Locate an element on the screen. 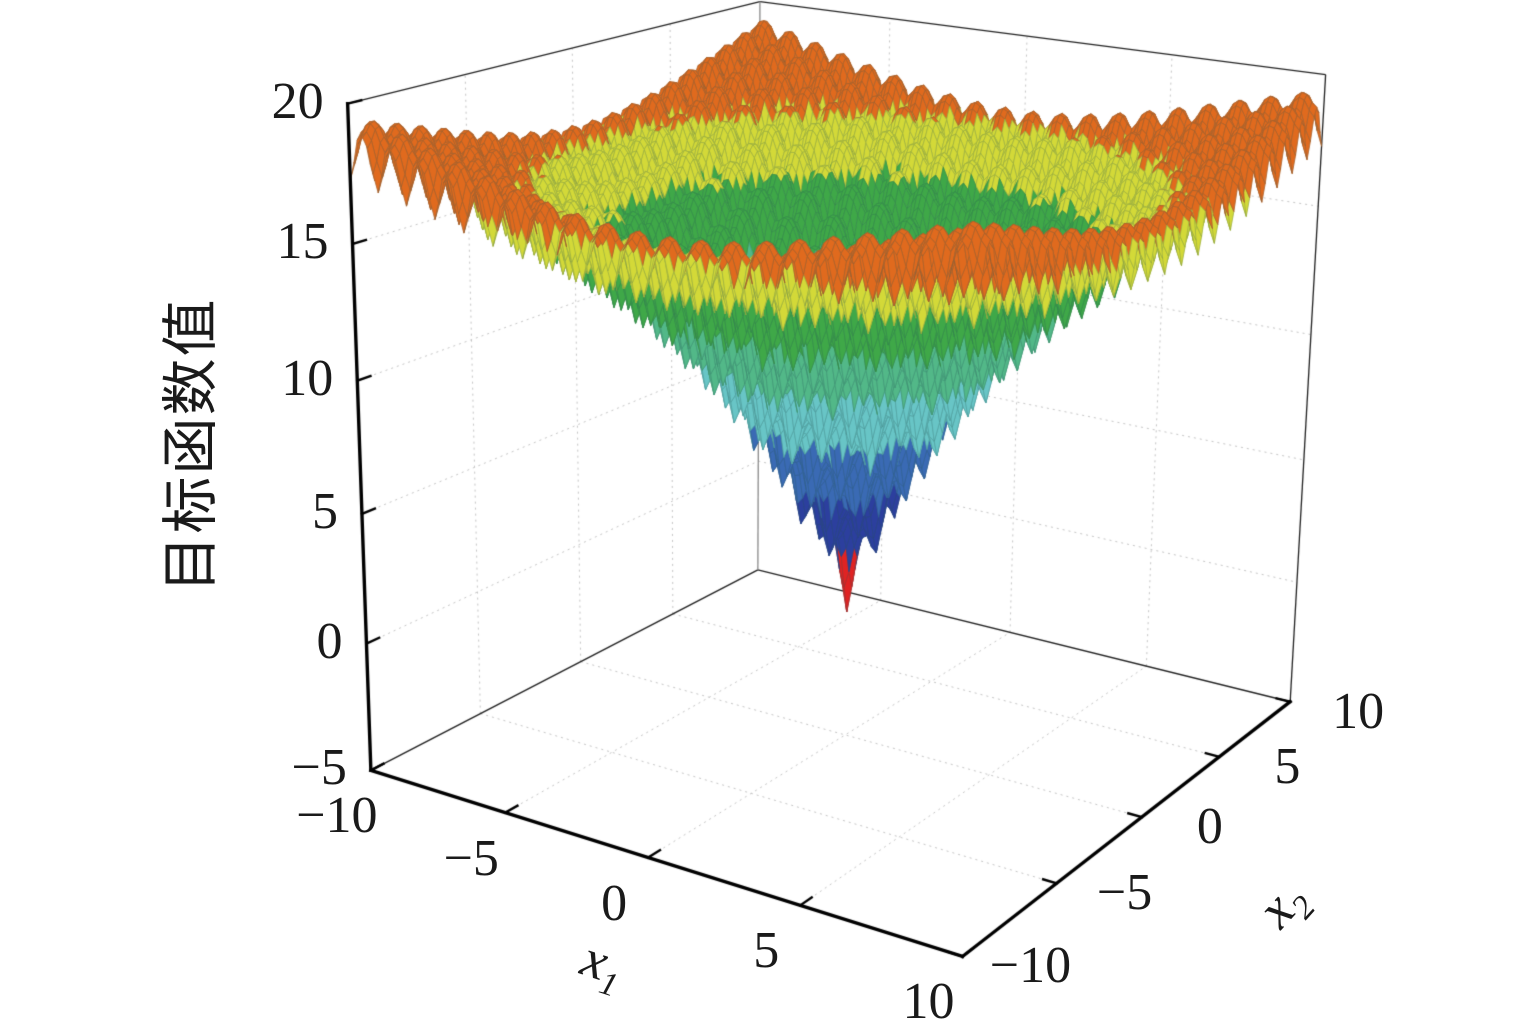 This screenshot has height=1031, width=1535. x2-tick-label: −10 is located at coordinates (1030, 966).